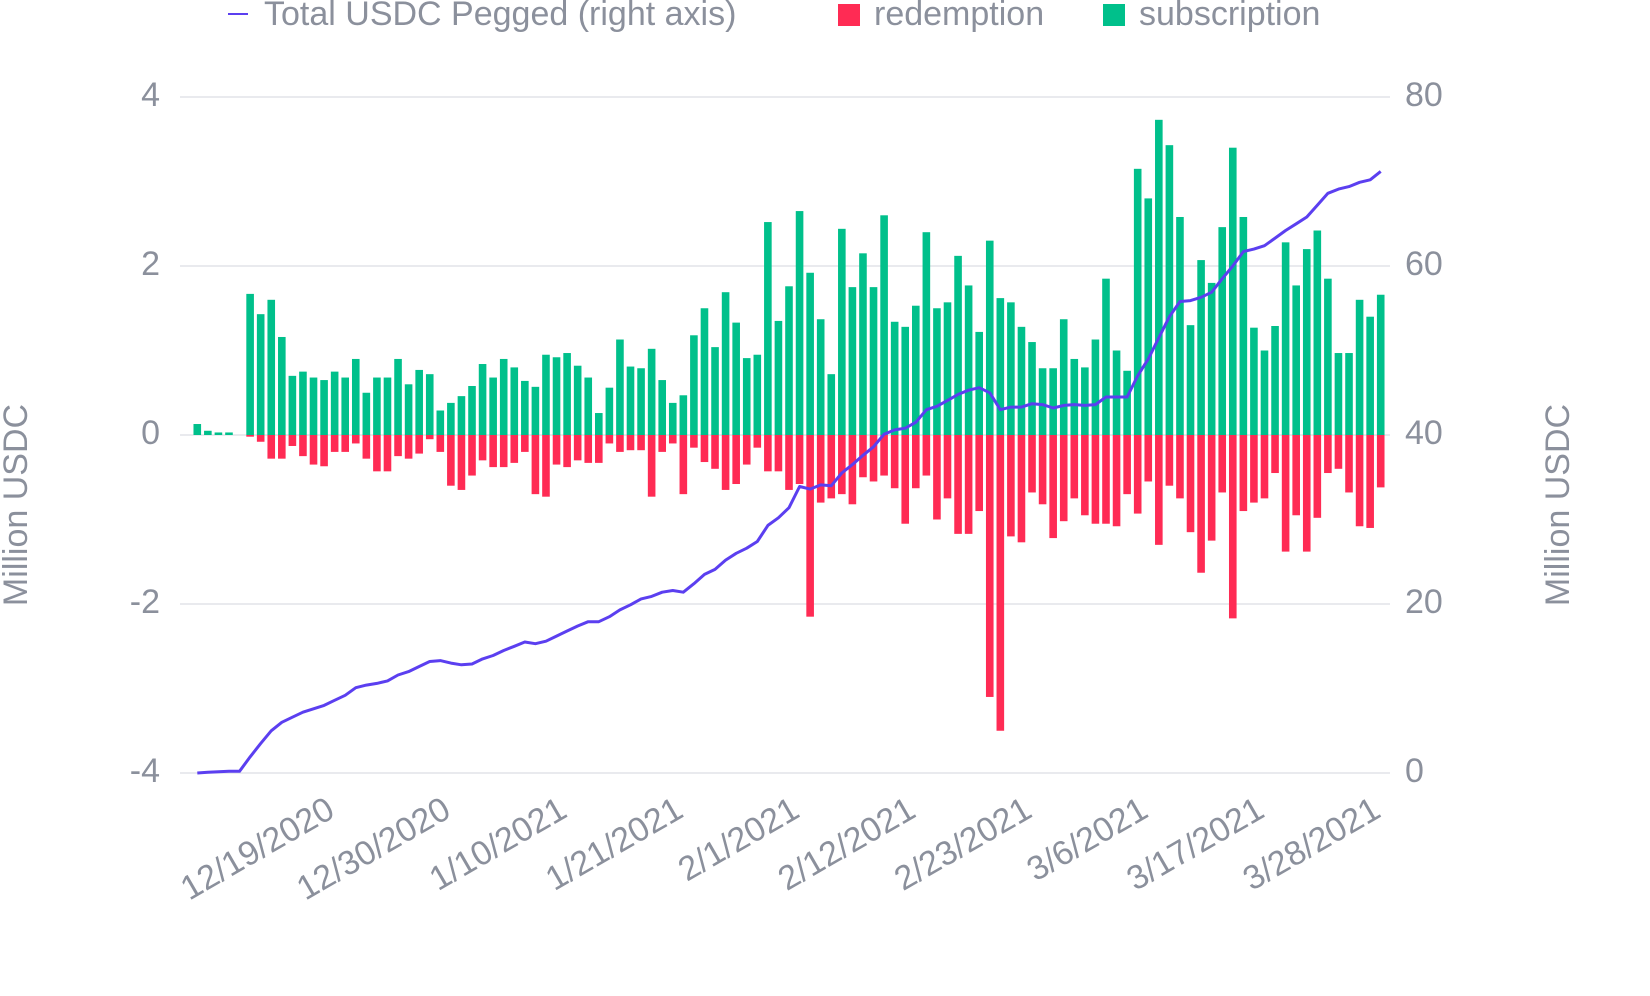 Image resolution: width=1650 pixels, height=996 pixels. What do you see at coordinates (959, 16) in the screenshot?
I see `legend-label: redemption` at bounding box center [959, 16].